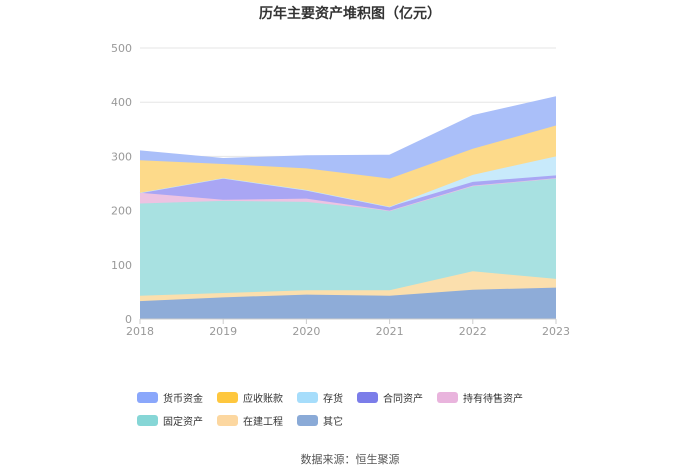  I want to click on legend-item: 持有待售资产, so click(480, 397).